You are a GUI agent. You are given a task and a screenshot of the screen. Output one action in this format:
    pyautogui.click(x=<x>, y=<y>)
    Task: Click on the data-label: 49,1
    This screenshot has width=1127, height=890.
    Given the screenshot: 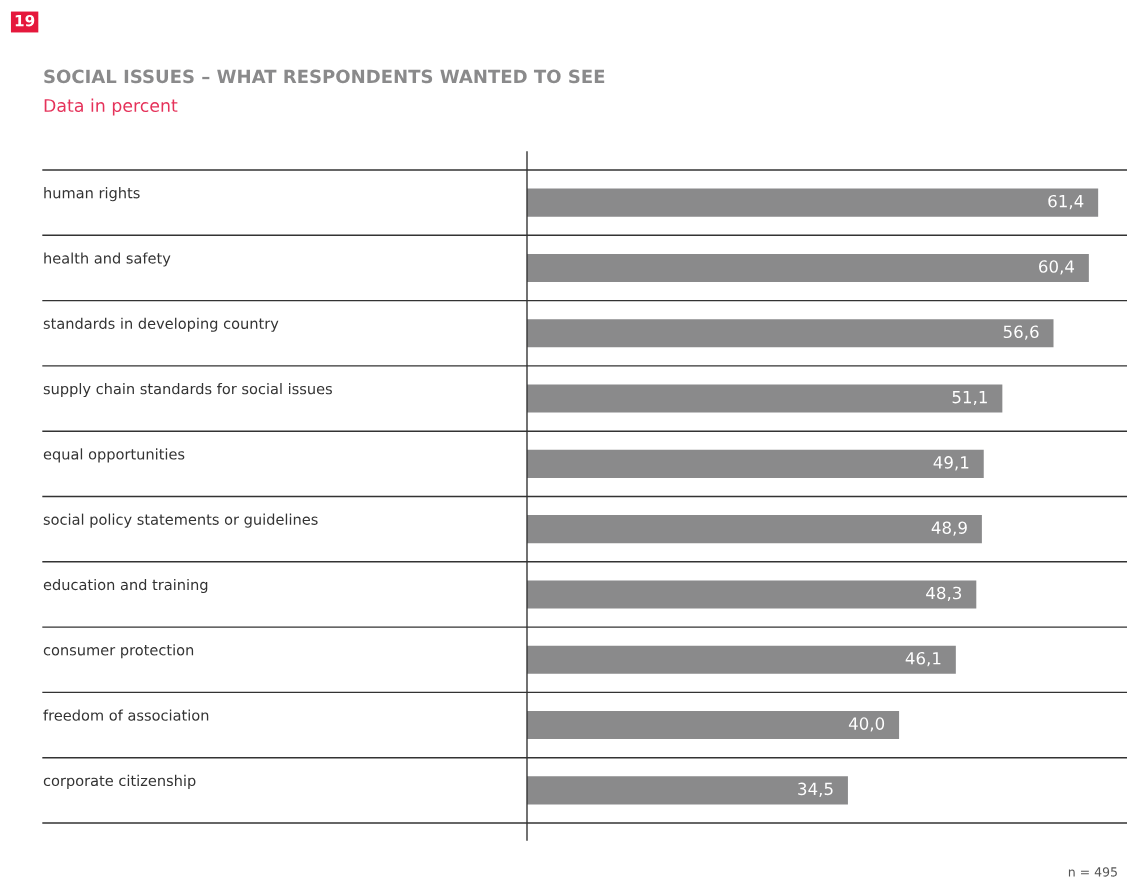 What is the action you would take?
    pyautogui.click(x=951, y=463)
    